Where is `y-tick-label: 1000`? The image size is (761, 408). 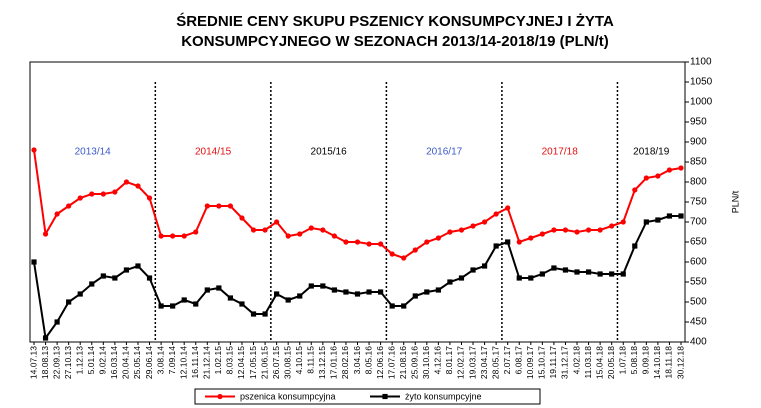
y-tick-label: 1000 is located at coordinates (701, 102).